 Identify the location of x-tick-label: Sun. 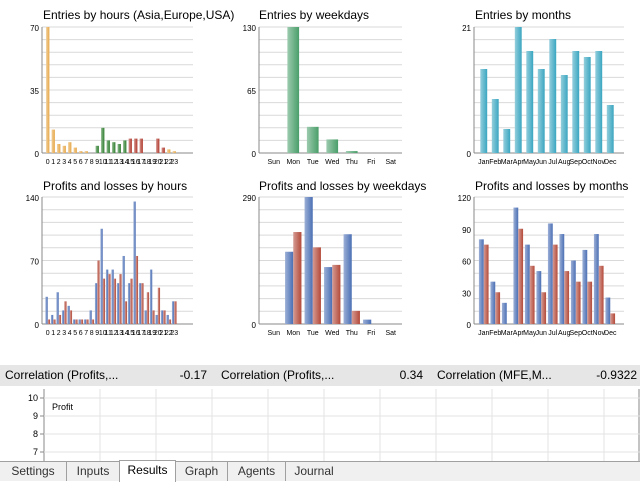
(274, 162).